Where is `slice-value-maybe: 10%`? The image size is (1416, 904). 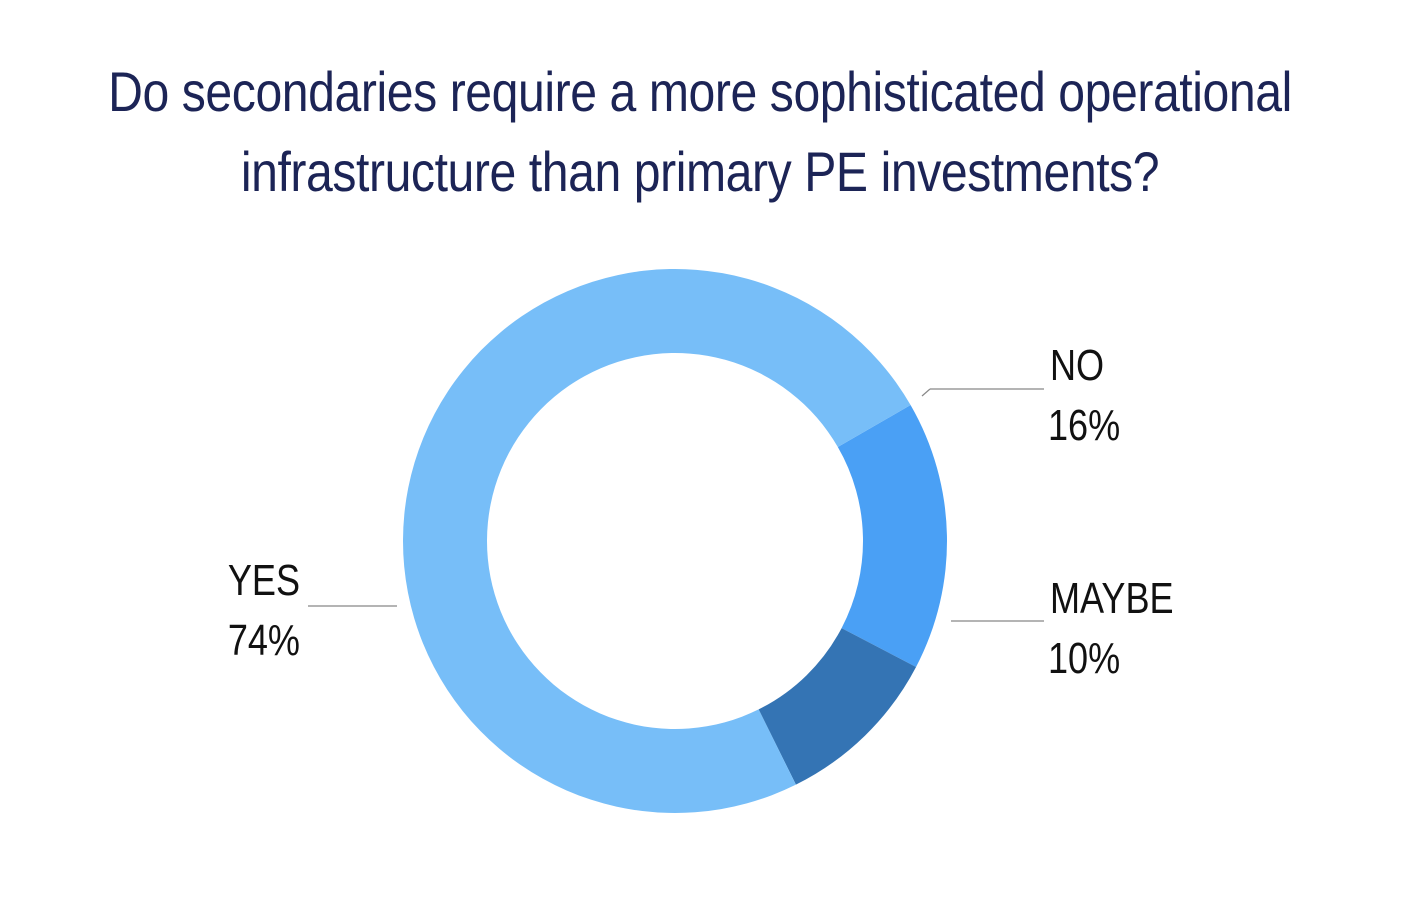 slice-value-maybe: 10% is located at coordinates (1084, 658).